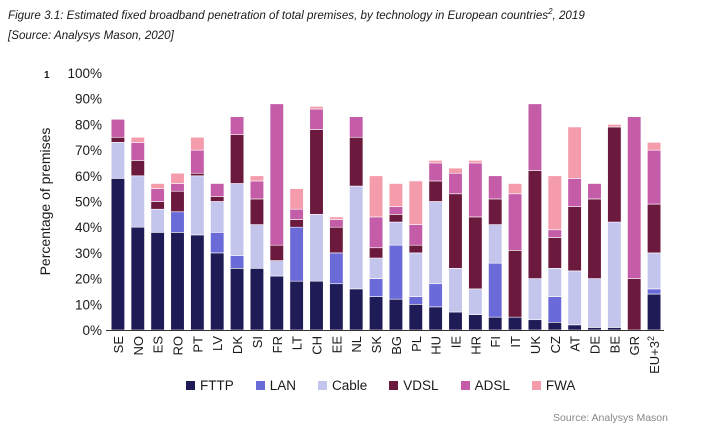  What do you see at coordinates (88, 99) in the screenshot?
I see `y-tick-label: 90%` at bounding box center [88, 99].